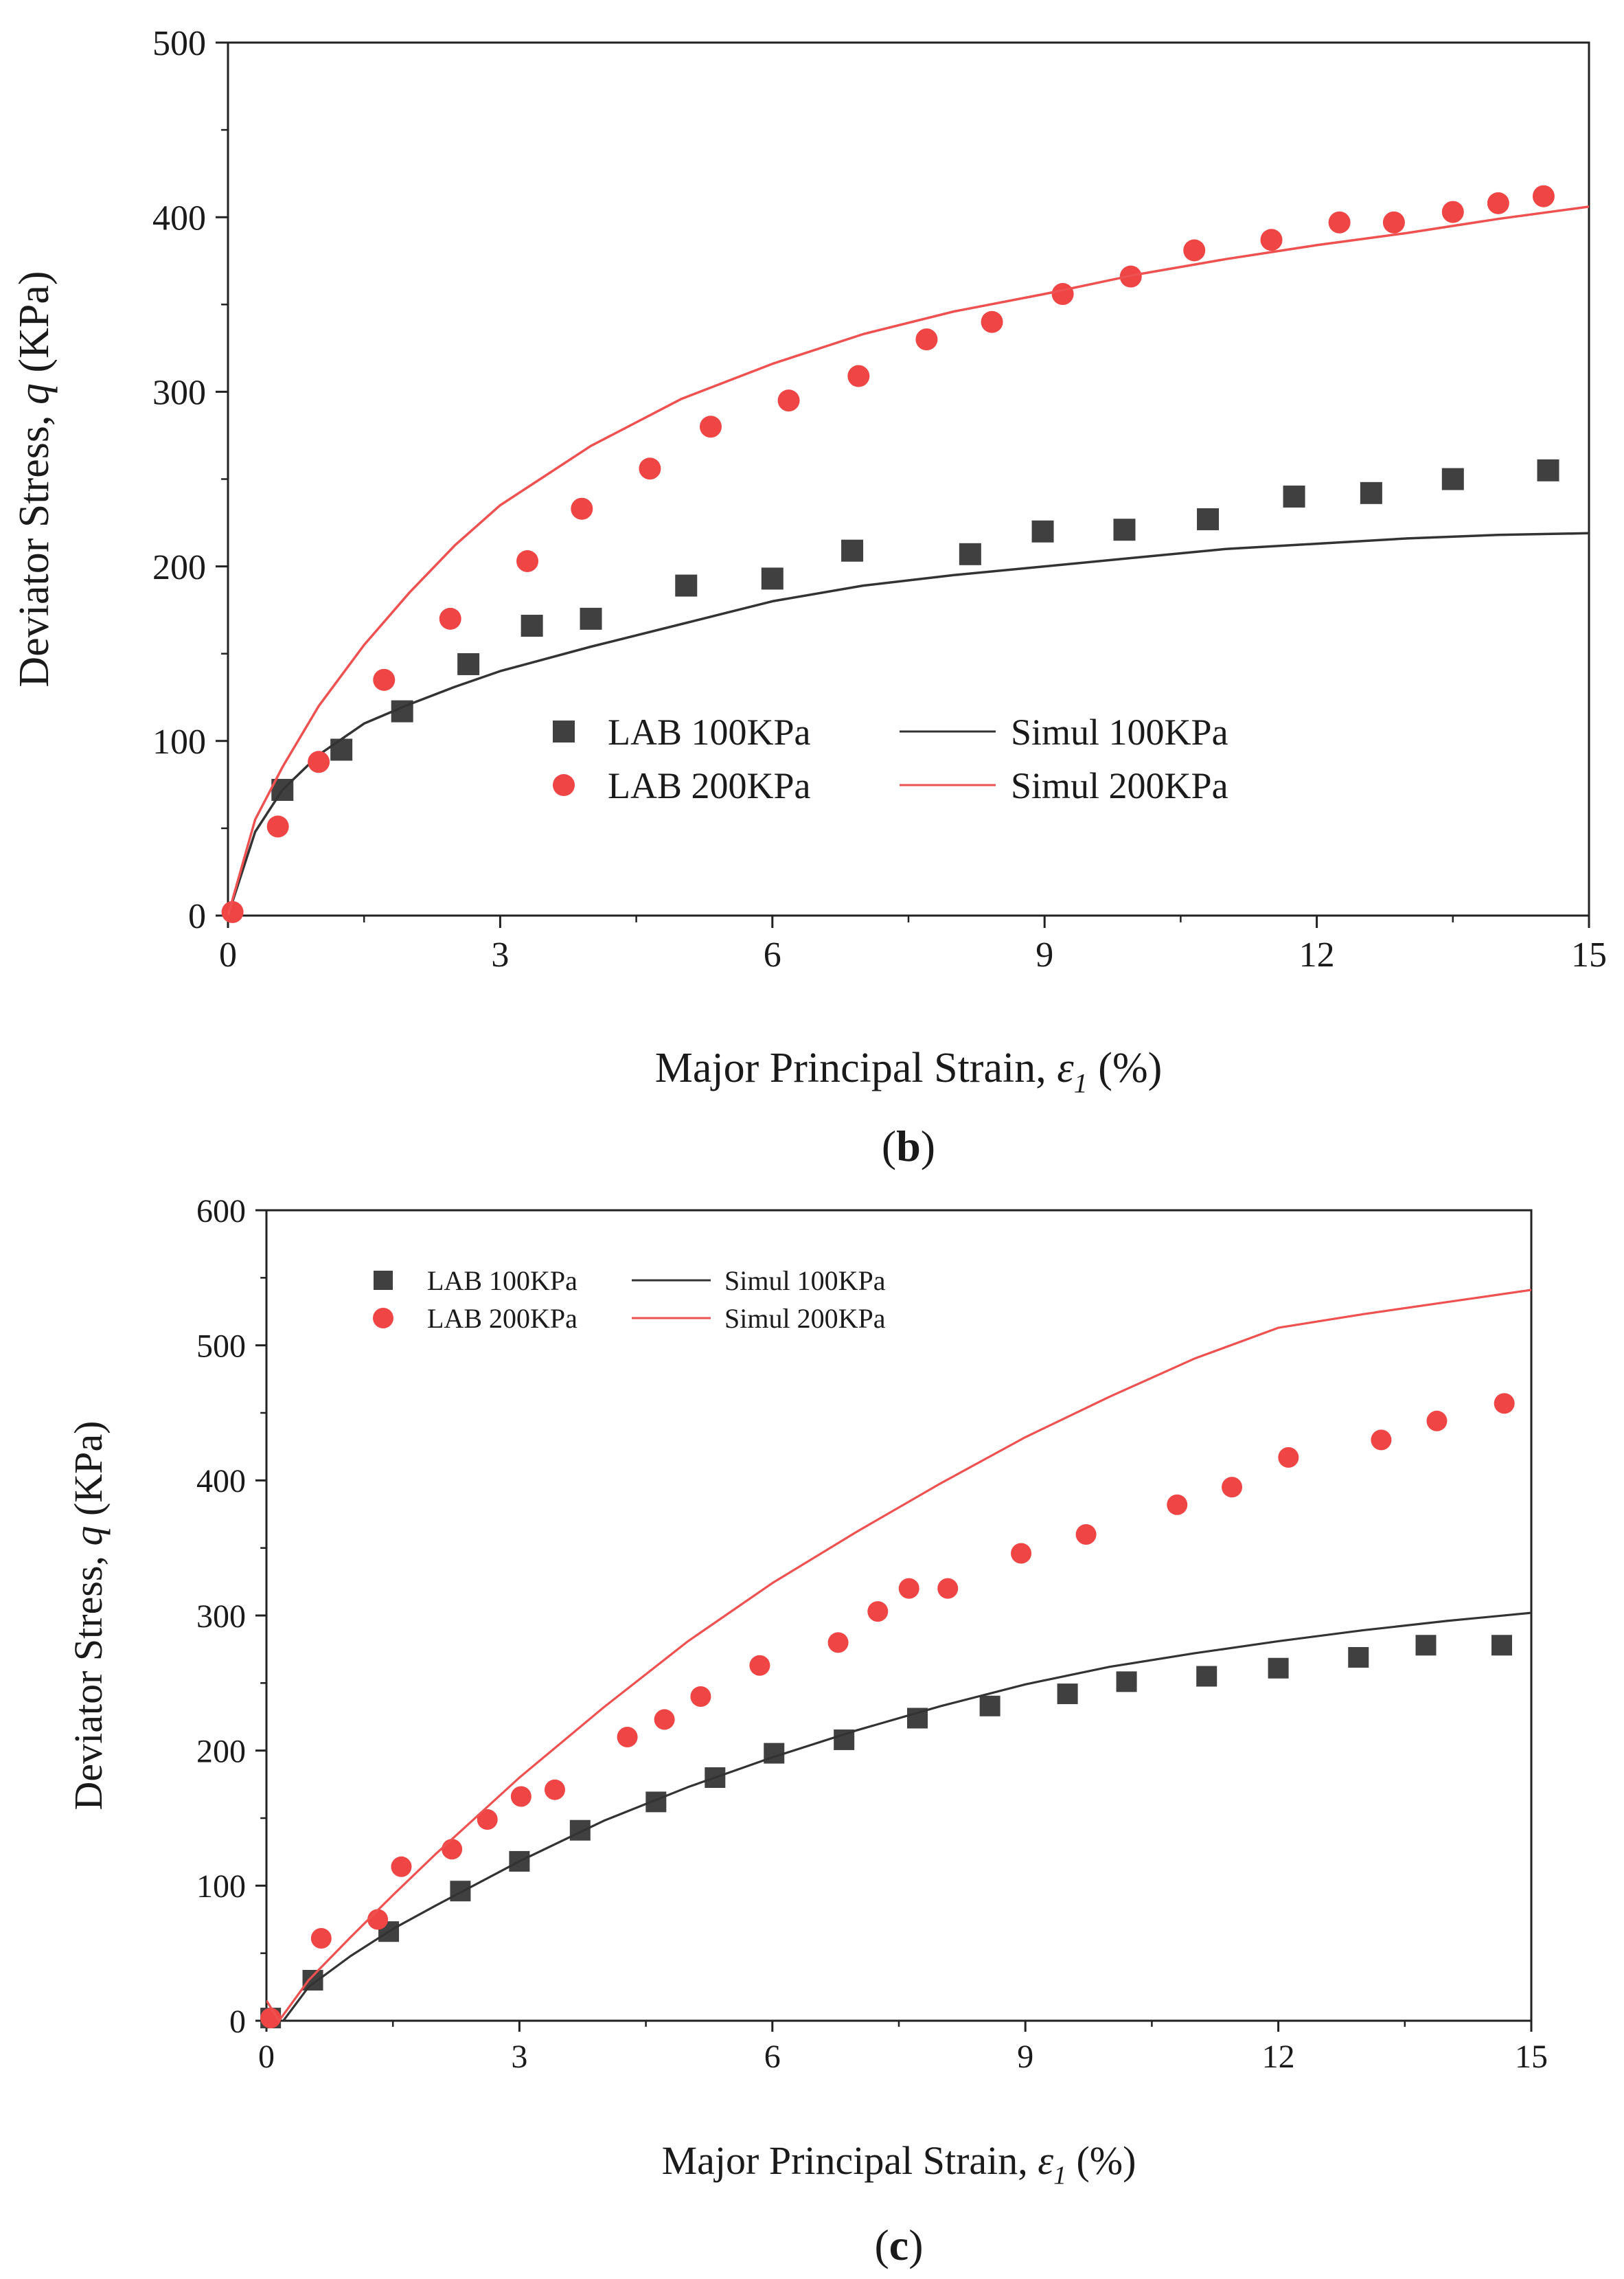  Describe the element at coordinates (1044, 955) in the screenshot. I see `x-tick-label: 9` at that location.